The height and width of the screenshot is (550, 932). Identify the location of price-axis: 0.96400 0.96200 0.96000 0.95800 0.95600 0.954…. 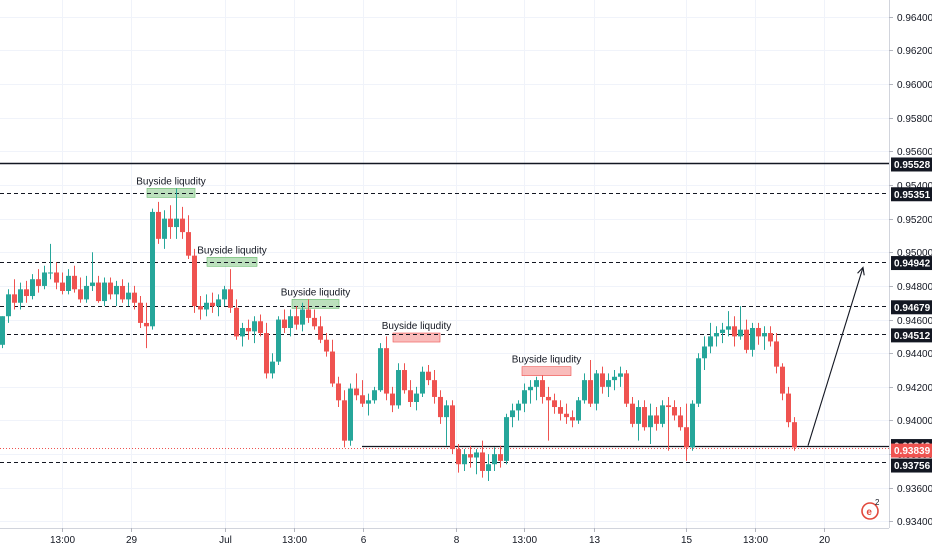
(910, 270).